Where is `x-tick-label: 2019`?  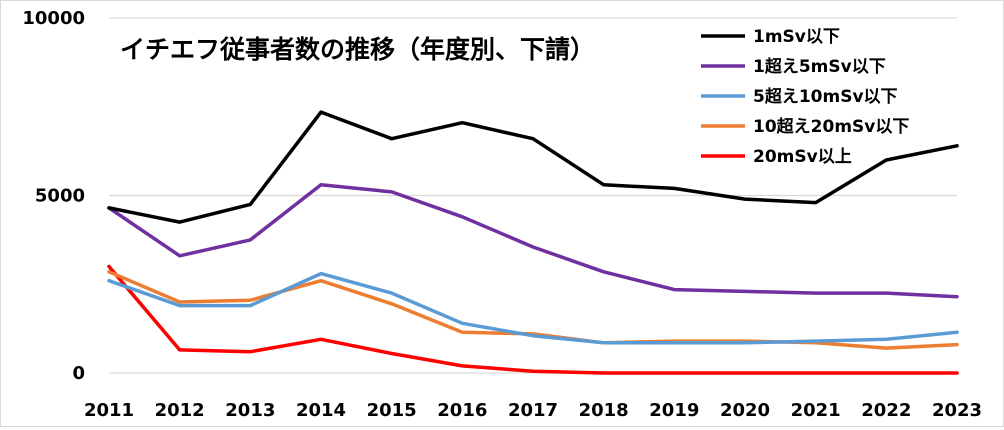
x-tick-label: 2019 is located at coordinates (674, 410).